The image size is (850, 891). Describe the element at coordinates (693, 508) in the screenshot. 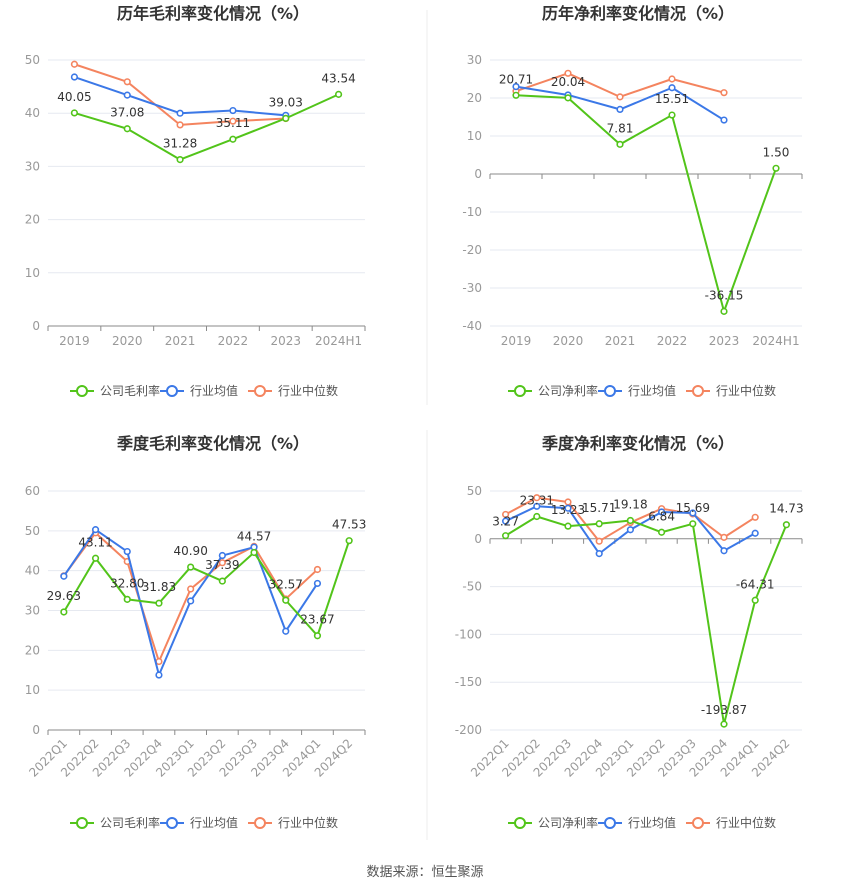

I see `data-label: 15.69` at that location.